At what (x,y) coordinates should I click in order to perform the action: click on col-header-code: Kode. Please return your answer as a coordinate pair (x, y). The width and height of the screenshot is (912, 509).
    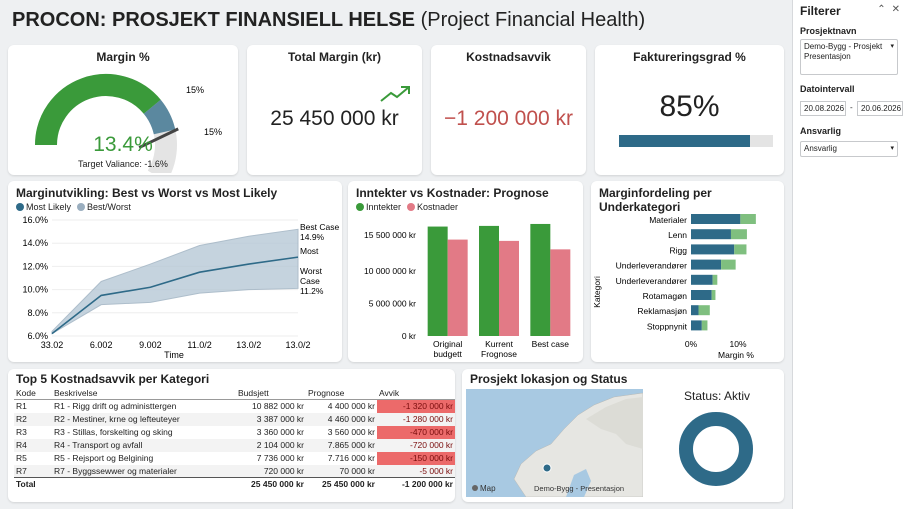
    Looking at the image, I should click on (33, 393).